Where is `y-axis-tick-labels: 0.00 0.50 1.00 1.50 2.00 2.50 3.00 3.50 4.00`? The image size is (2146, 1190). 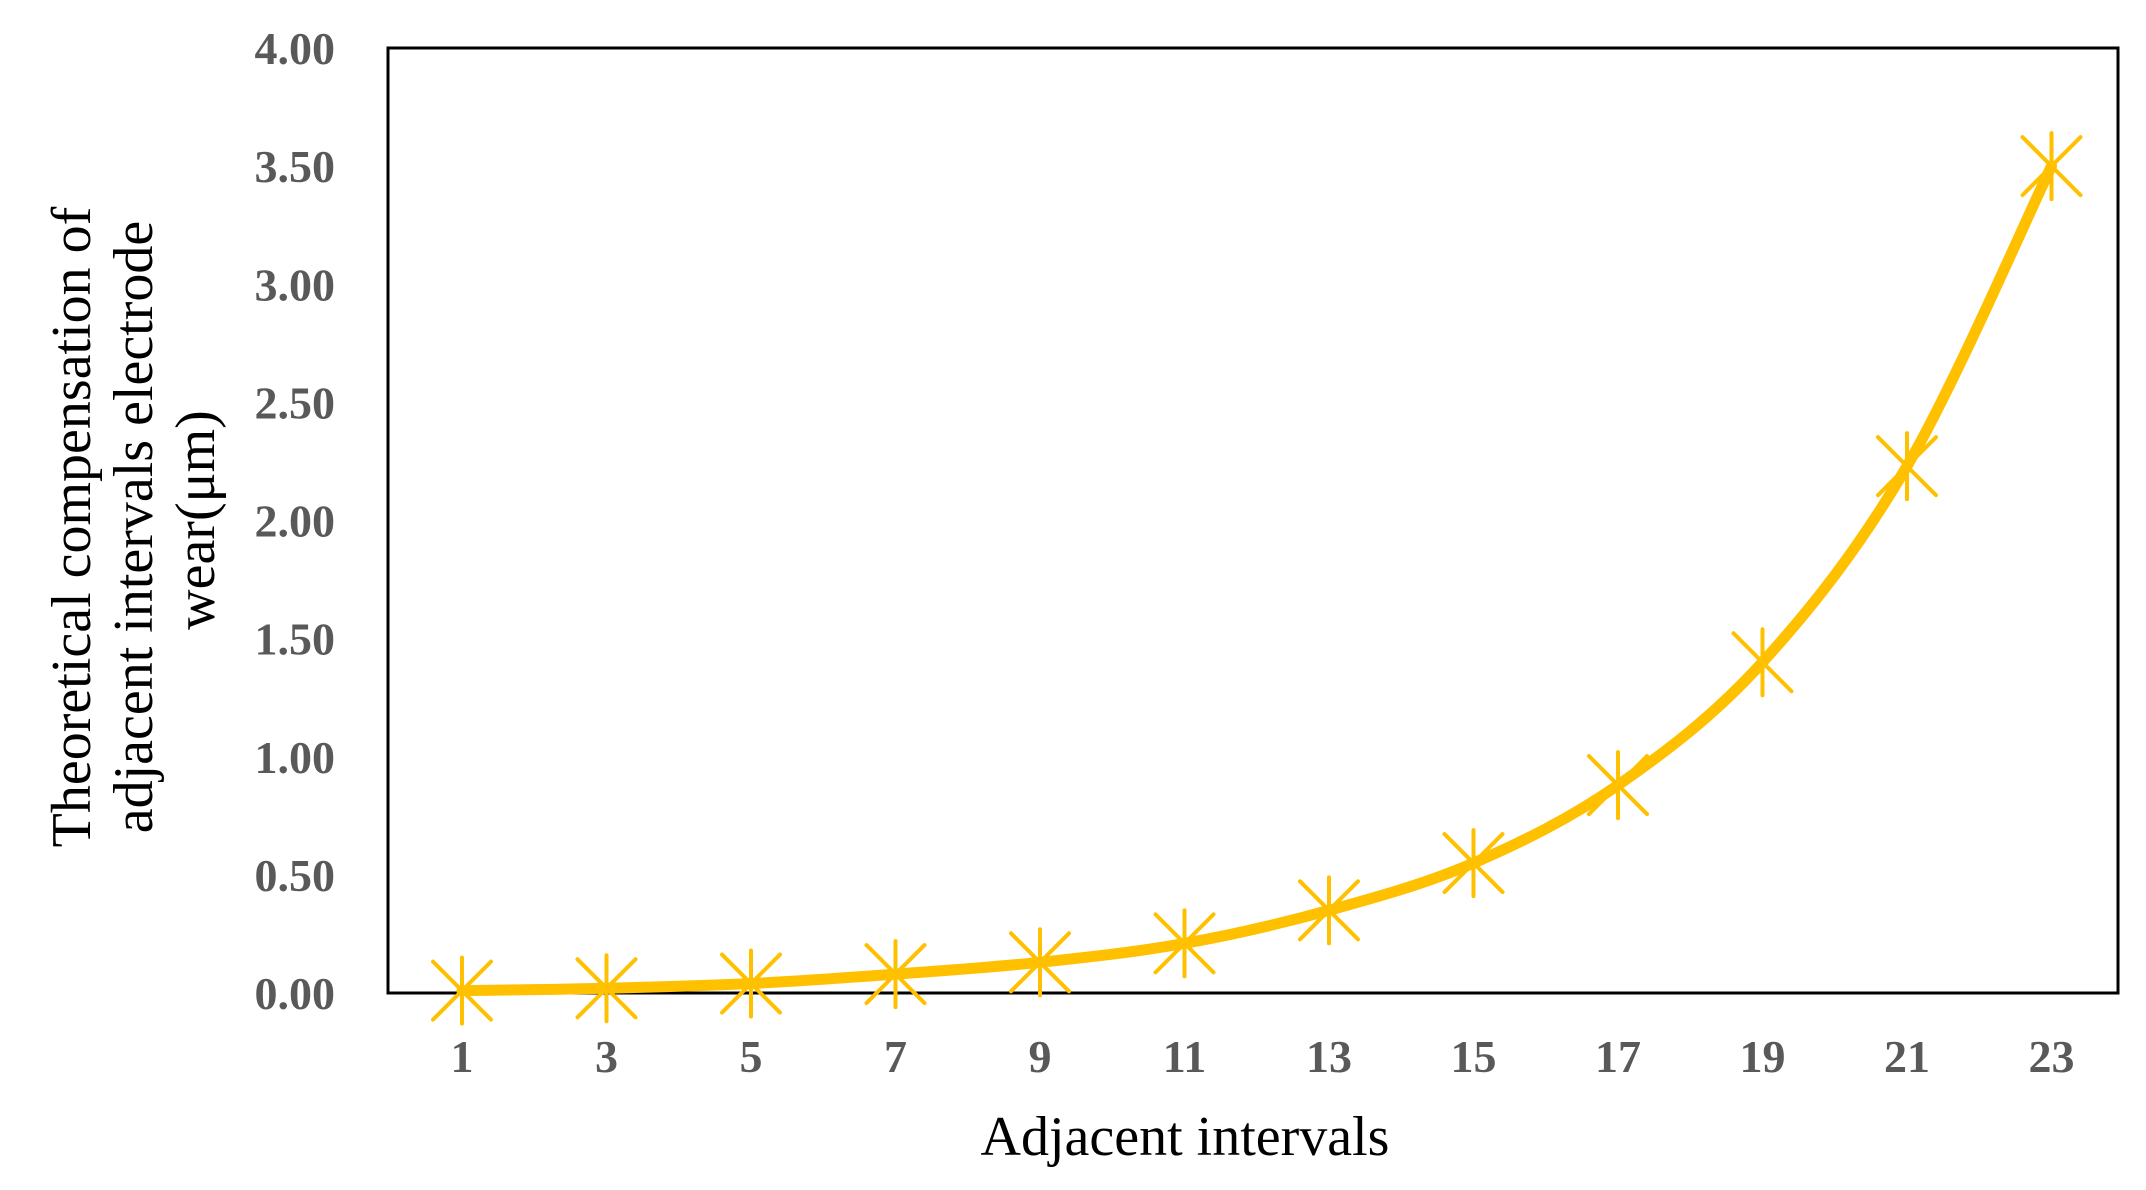
y-axis-tick-labels: 0.00 0.50 1.00 1.50 2.00 2.50 3.00 3.50 4.00 is located at coordinates (295, 521).